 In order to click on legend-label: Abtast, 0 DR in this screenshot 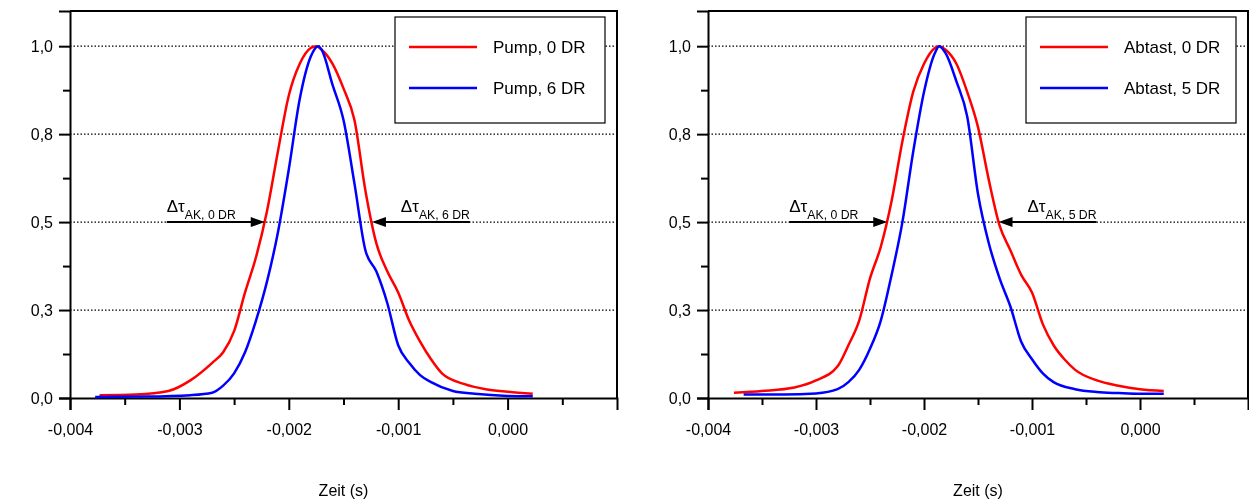, I will do `click(1172, 47)`.